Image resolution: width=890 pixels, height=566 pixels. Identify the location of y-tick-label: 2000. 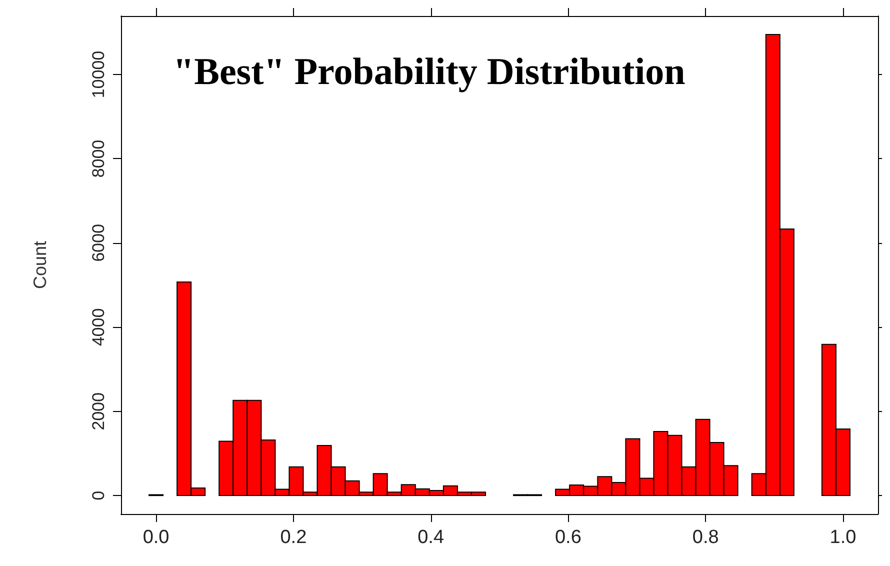
(98, 411).